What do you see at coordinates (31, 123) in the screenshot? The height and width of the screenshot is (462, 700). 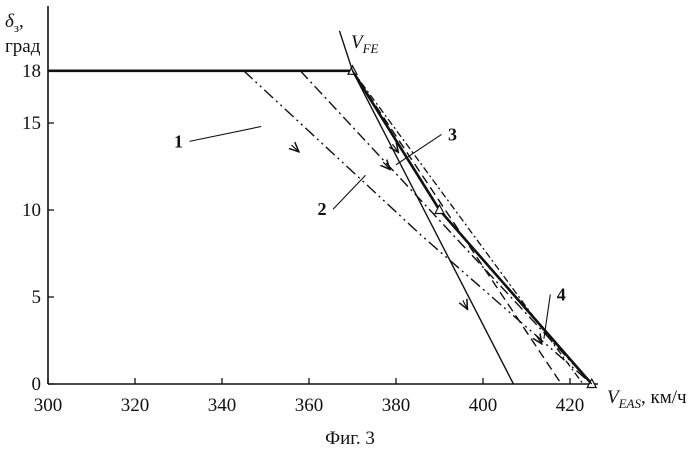 I see `y-tick-label: 15` at bounding box center [31, 123].